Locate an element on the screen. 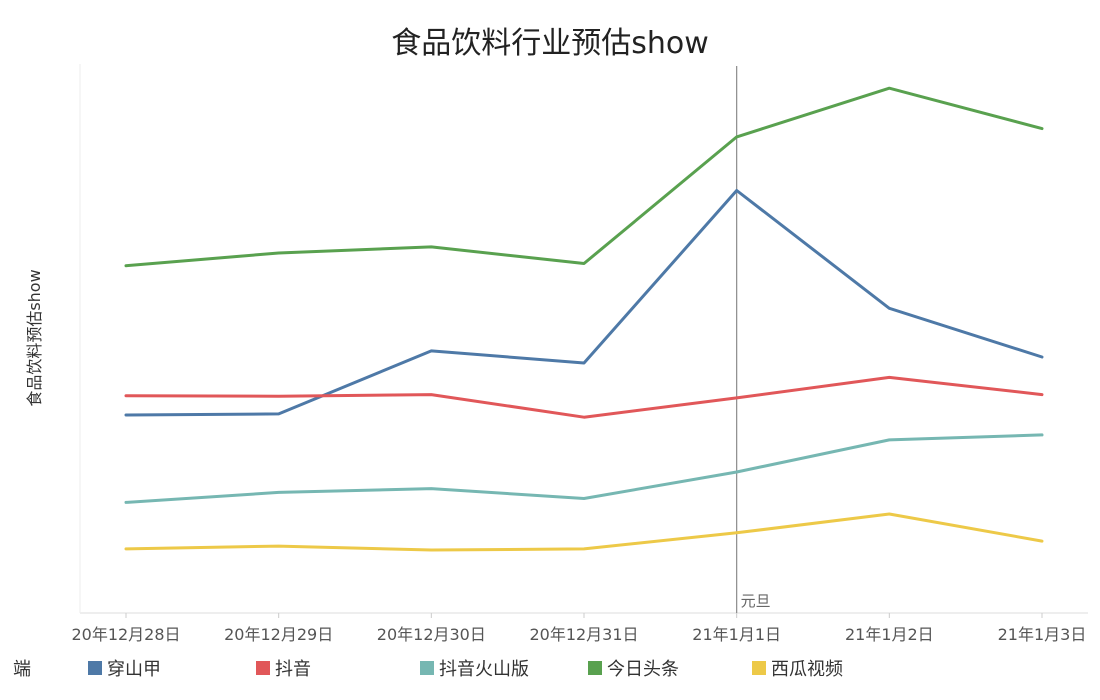  series-line-西瓜视频 is located at coordinates (584, 532).